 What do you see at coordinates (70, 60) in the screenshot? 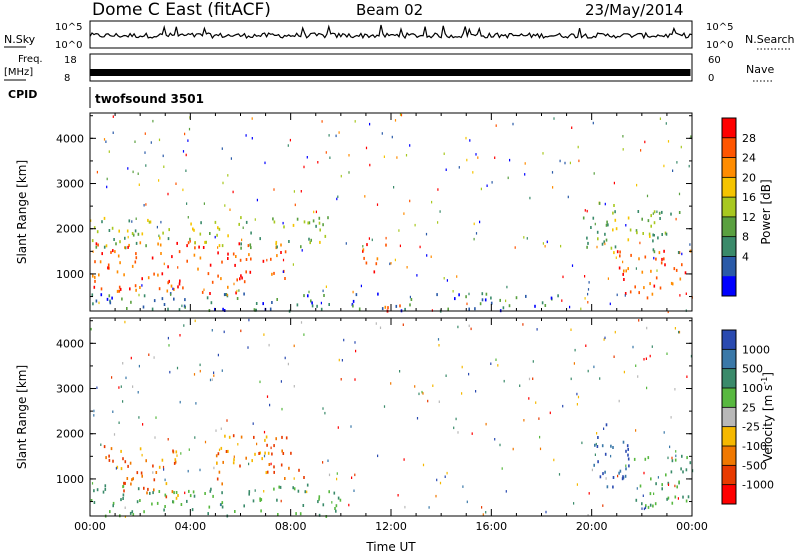
I see `freq-tick-top: 18` at bounding box center [70, 60].